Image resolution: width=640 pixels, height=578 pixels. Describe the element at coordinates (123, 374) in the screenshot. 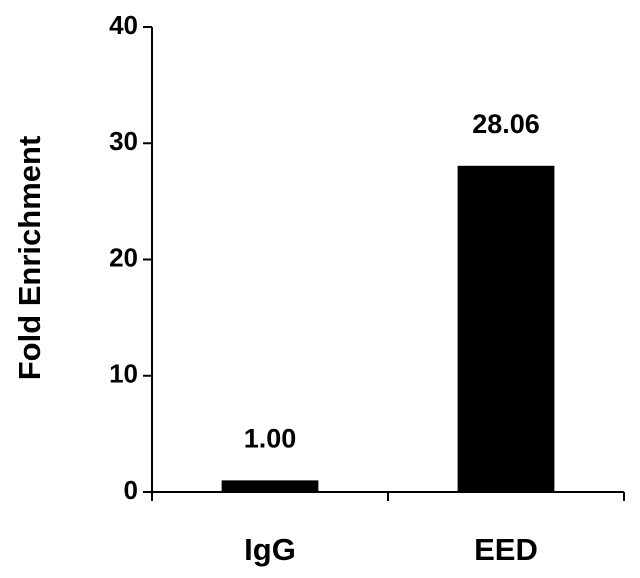

I see `y-tick-label: 10` at that location.